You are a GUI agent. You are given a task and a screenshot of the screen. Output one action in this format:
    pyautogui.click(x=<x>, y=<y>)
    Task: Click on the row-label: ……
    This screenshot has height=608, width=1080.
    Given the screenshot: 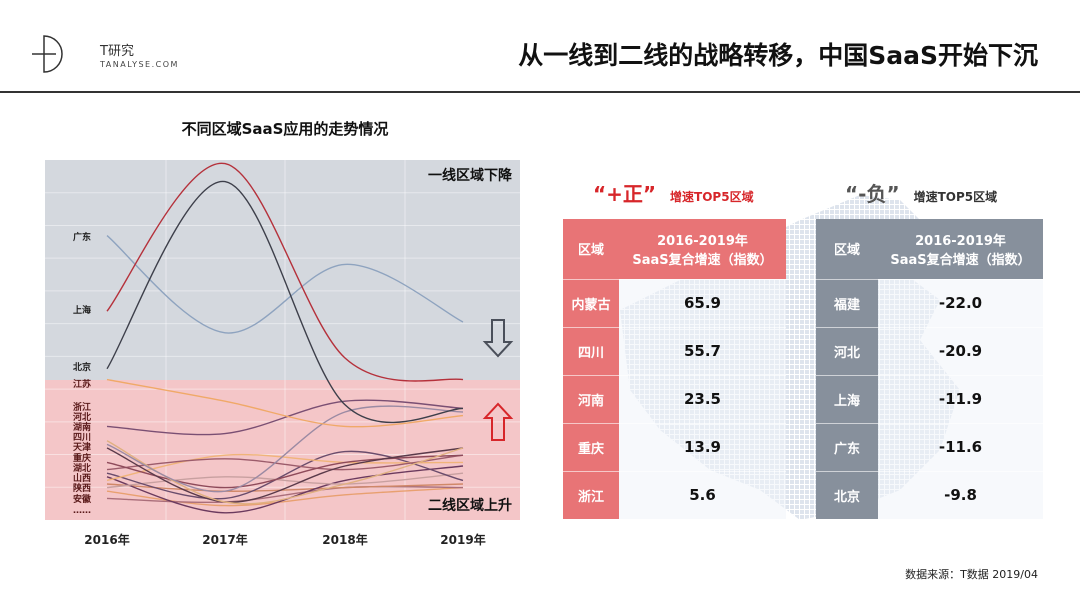 What is the action you would take?
    pyautogui.click(x=82, y=511)
    